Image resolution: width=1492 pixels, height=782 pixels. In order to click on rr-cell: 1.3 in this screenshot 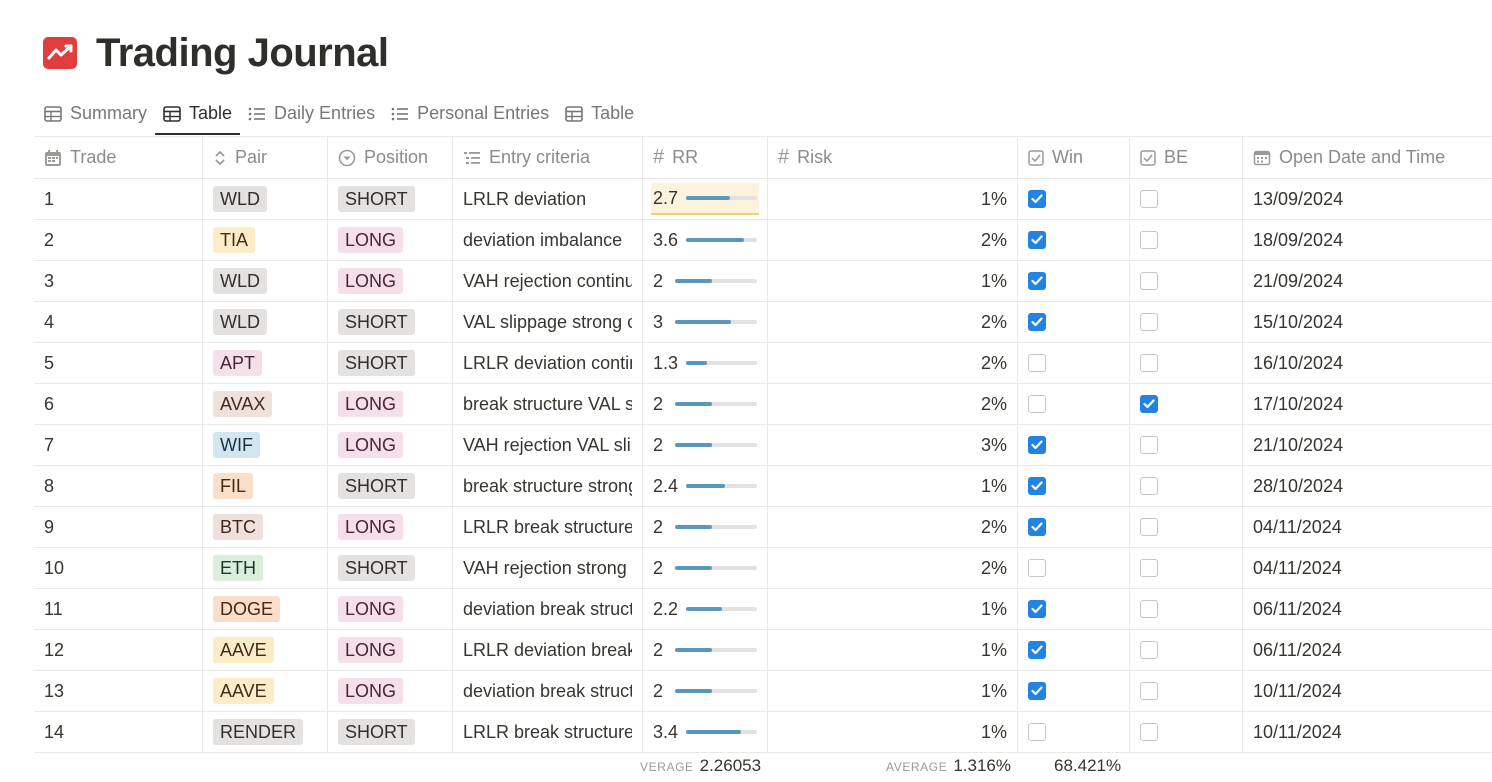, I will do `click(705, 363)`.